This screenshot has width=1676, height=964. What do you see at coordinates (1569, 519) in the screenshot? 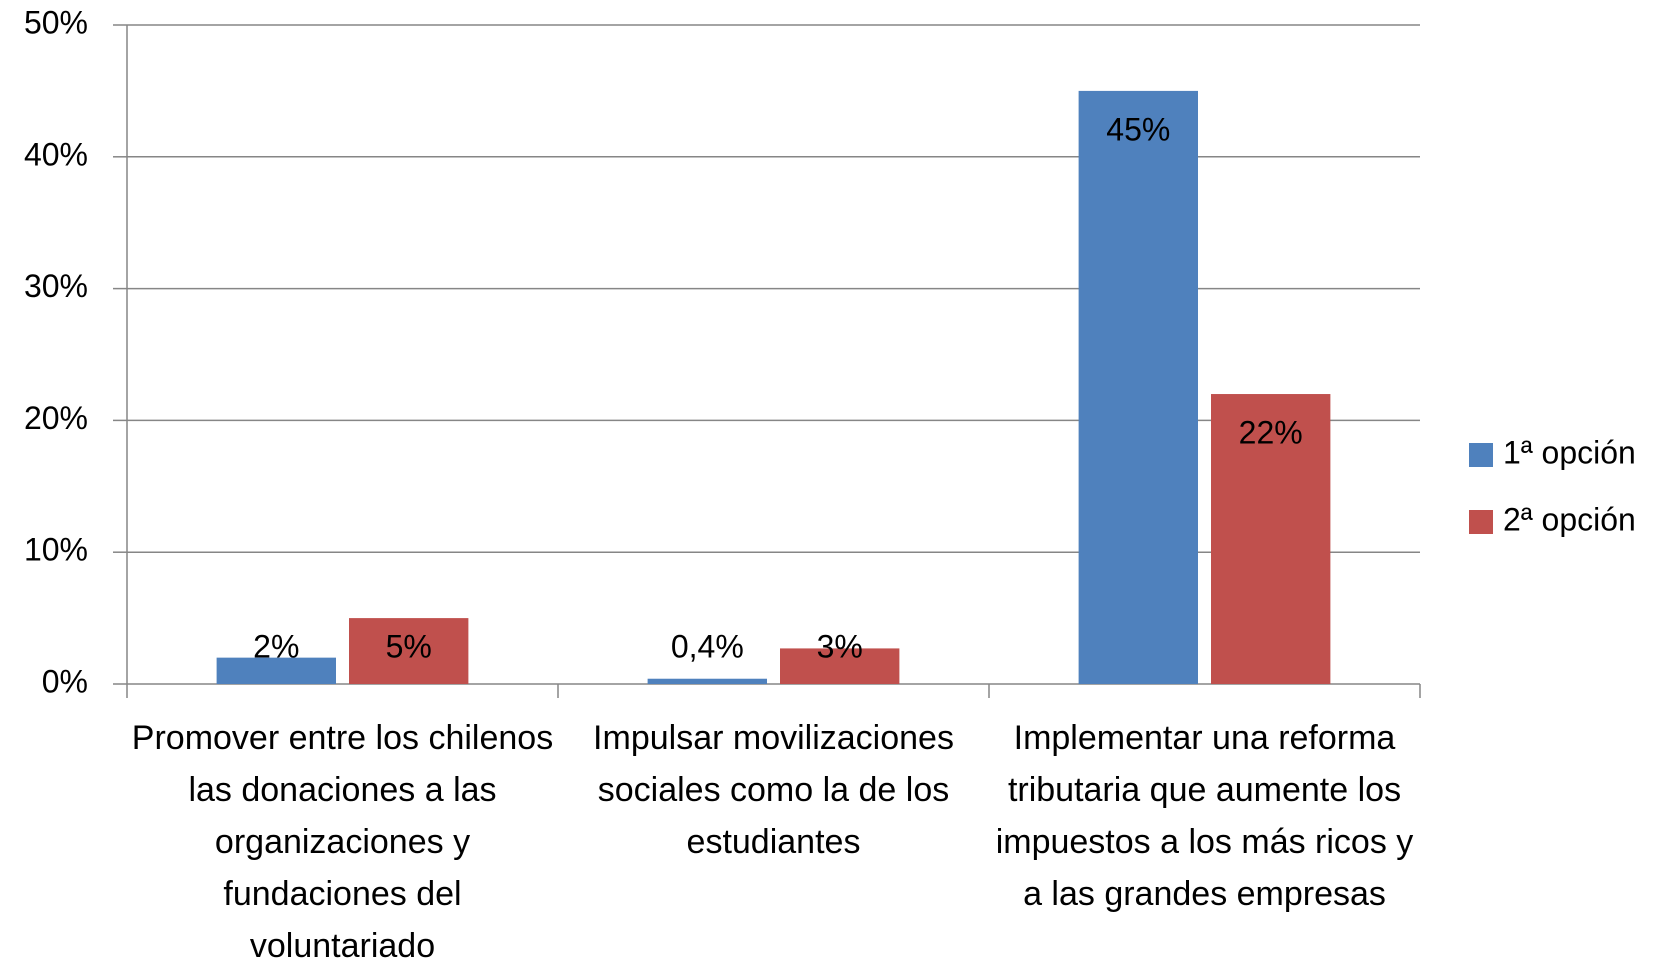
I see `legend-label: 2ª opción` at bounding box center [1569, 519].